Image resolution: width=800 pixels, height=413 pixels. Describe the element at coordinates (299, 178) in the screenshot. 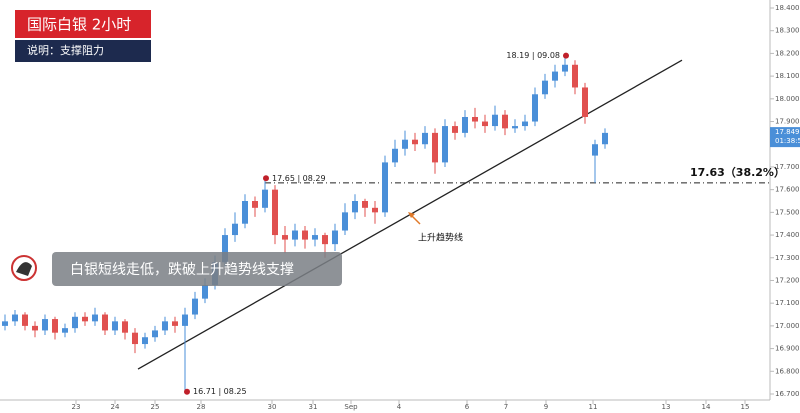

I see `annotation-label: 17.65 | 08.29` at that location.